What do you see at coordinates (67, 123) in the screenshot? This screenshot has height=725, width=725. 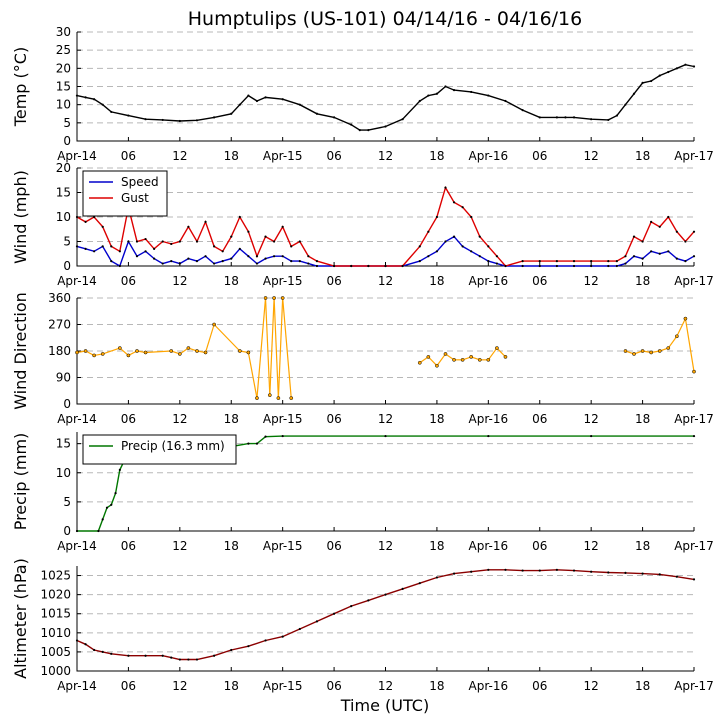 I see `y-tick-label: 5` at bounding box center [67, 123].